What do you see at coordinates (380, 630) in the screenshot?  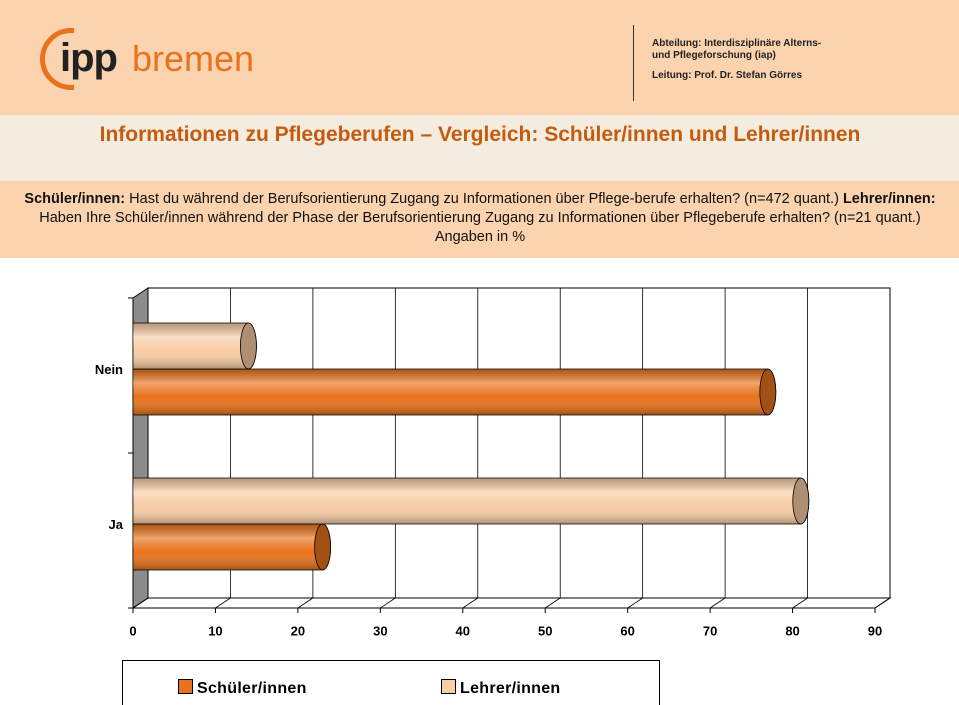 I see `x-tick-label: 30` at bounding box center [380, 630].